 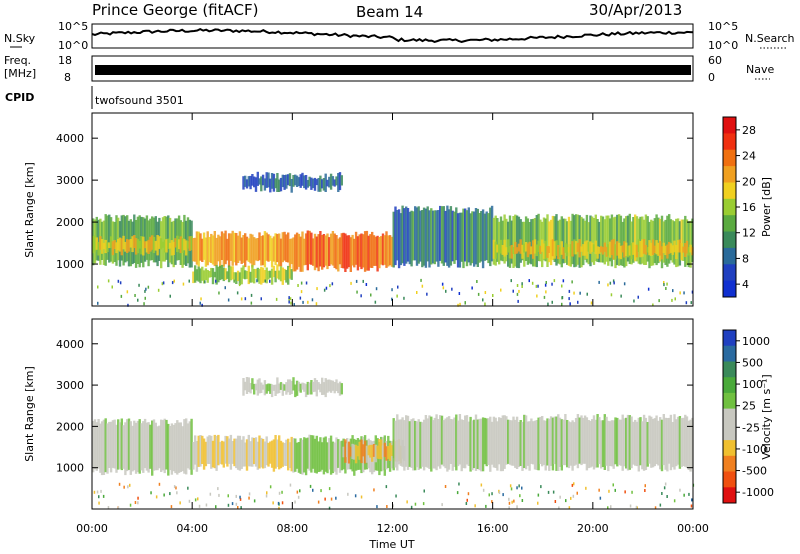 What do you see at coordinates (711, 77) in the screenshot?
I see `nave-tick-bottom: 0` at bounding box center [711, 77].